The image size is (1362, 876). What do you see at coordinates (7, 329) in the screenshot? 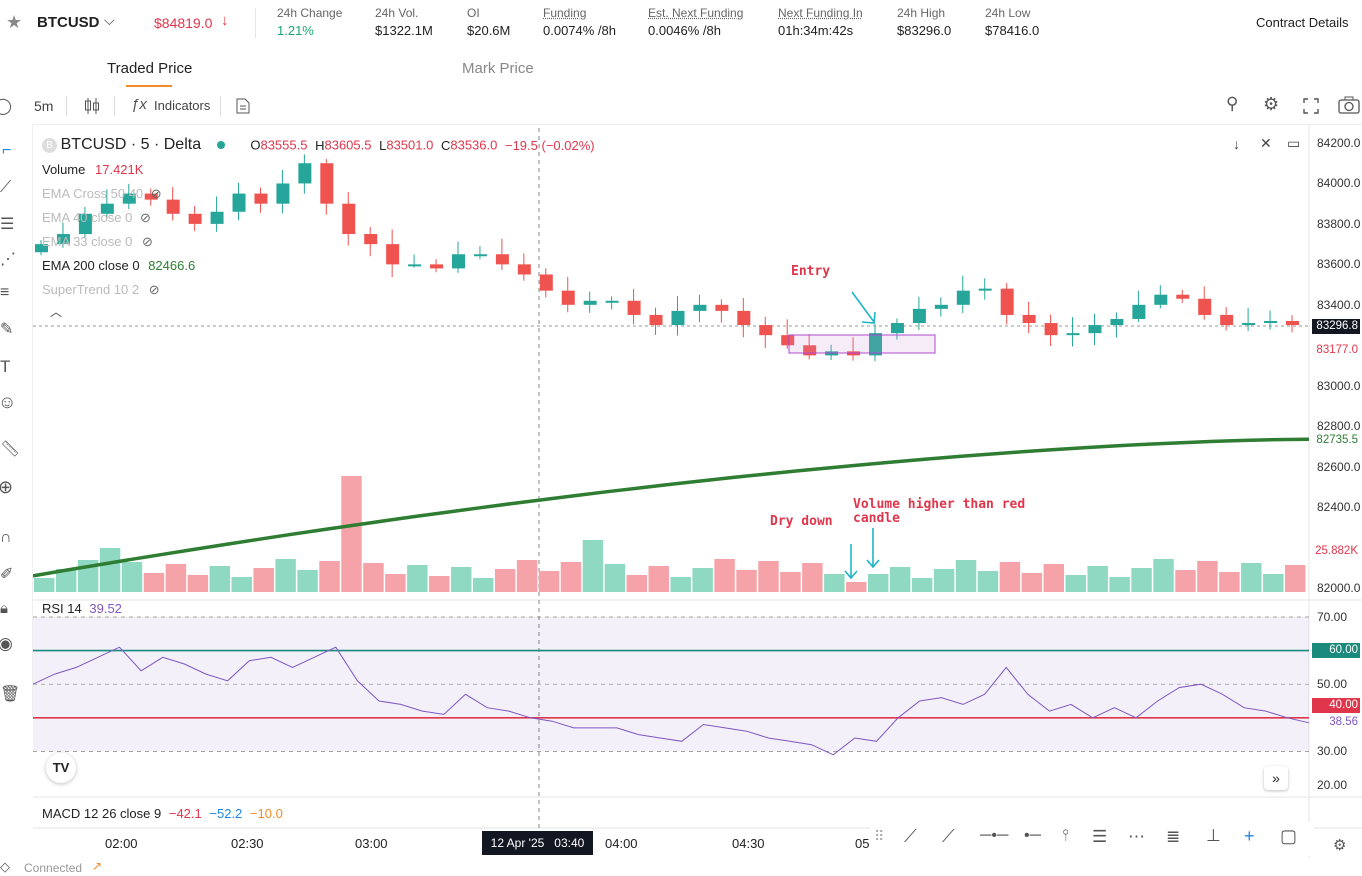
I see `brush-tool-icon: ✎` at bounding box center [7, 329].